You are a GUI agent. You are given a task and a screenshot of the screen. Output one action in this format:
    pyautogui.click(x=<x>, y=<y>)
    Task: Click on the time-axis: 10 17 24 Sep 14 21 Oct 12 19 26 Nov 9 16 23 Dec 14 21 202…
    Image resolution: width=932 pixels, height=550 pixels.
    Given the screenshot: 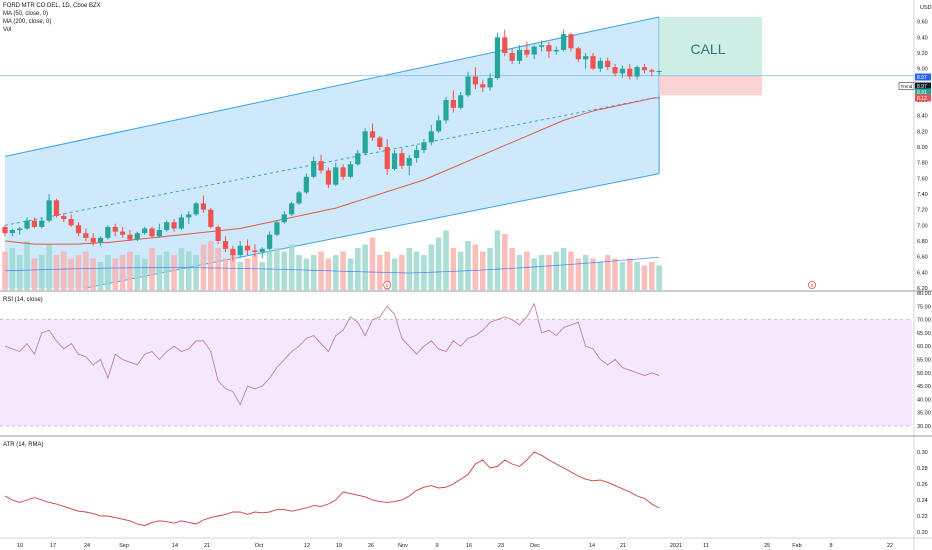 What is the action you would take?
    pyautogui.click(x=466, y=543)
    